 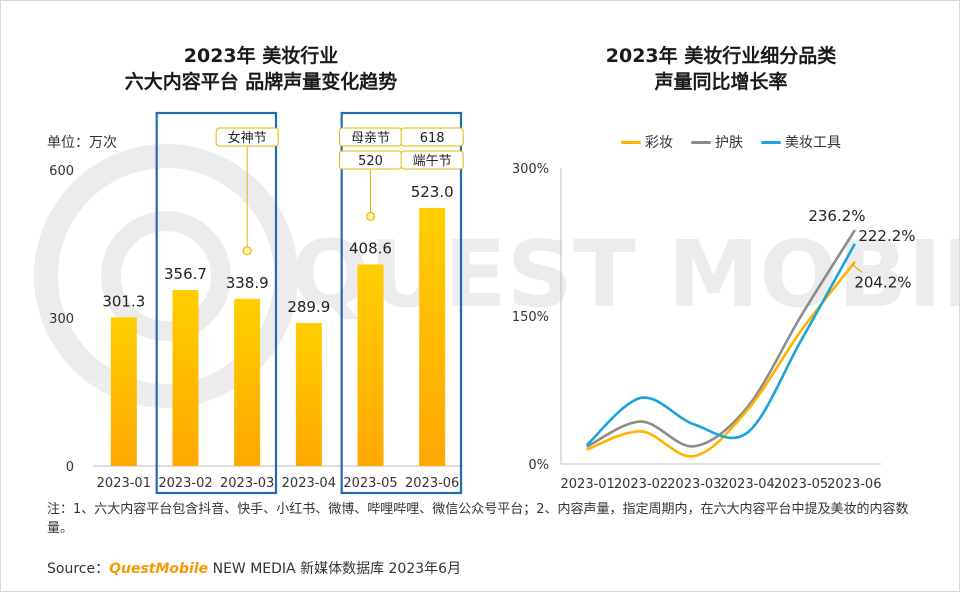 What do you see at coordinates (82, 143) in the screenshot?
I see `unit-label: 单位：万次` at bounding box center [82, 143].